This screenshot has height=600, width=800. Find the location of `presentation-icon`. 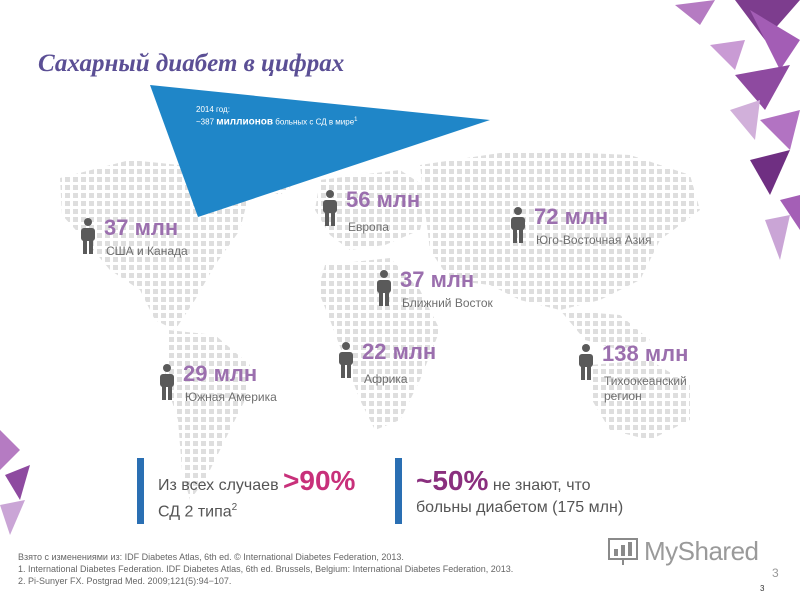

presentation-icon is located at coordinates (623, 551).